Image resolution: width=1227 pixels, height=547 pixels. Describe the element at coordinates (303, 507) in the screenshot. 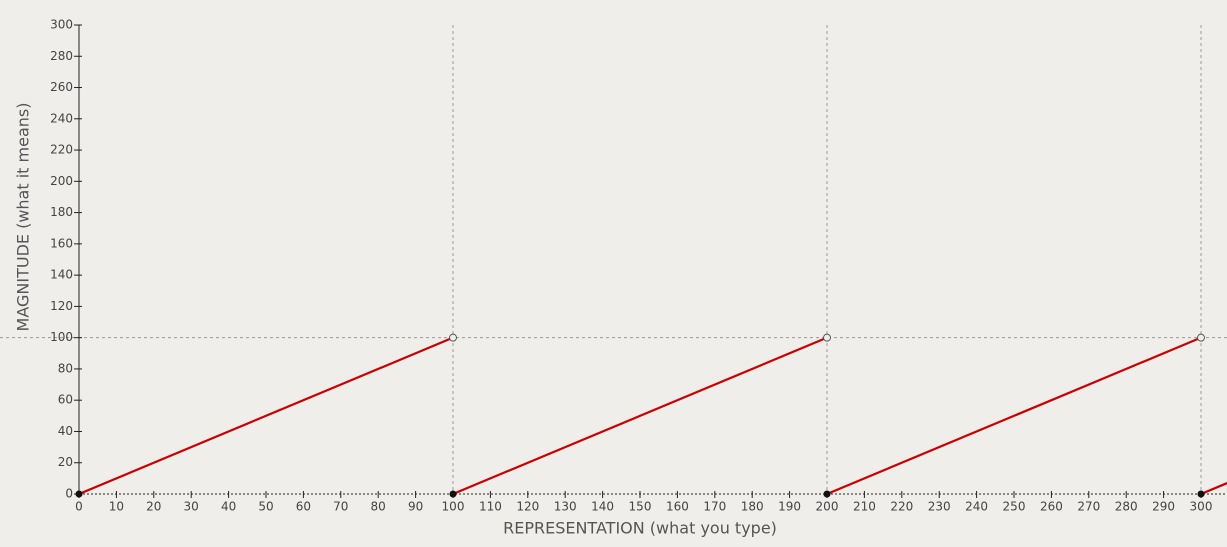

I see `x-tick-label: 60` at that location.